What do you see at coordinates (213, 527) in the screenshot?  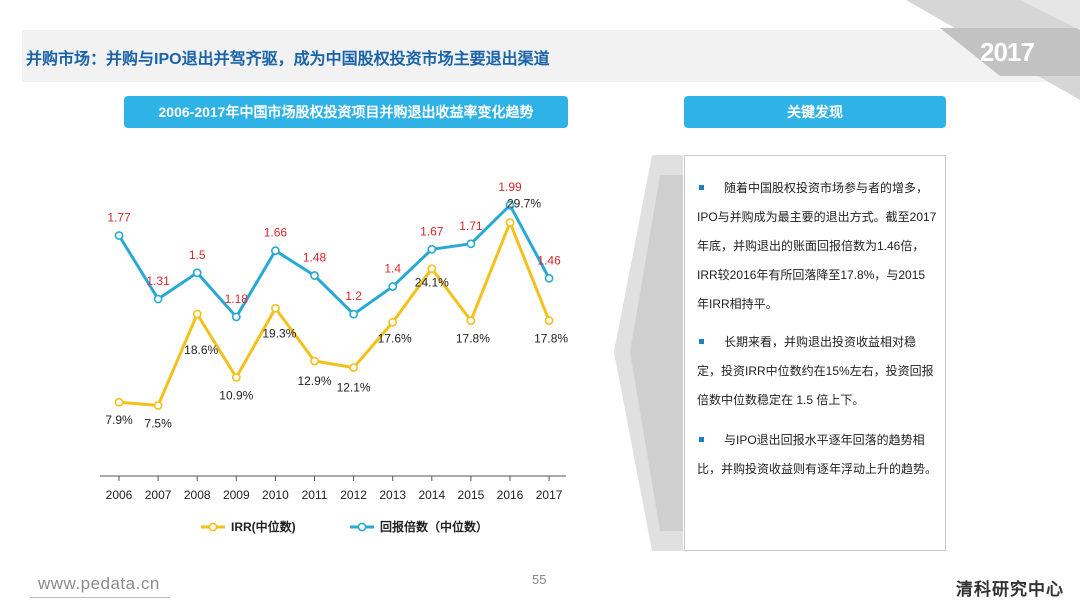 I see `legend-irr-marker` at bounding box center [213, 527].